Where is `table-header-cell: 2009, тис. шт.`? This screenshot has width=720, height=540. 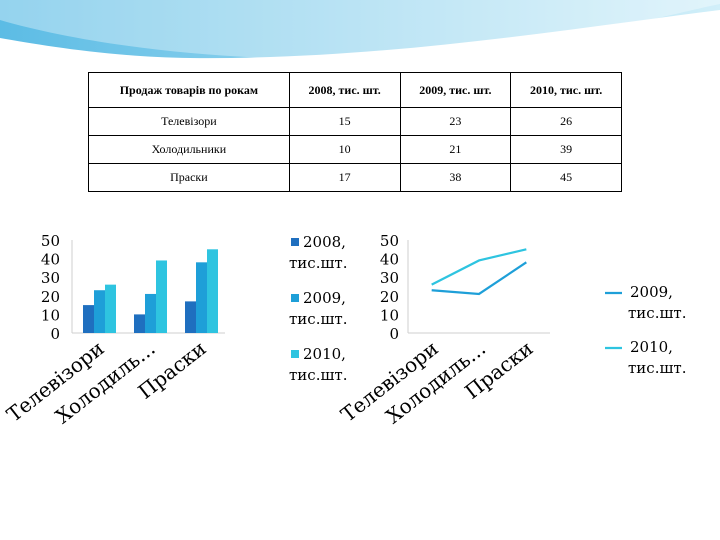
table-header-cell: 2009, тис. шт. is located at coordinates (455, 90).